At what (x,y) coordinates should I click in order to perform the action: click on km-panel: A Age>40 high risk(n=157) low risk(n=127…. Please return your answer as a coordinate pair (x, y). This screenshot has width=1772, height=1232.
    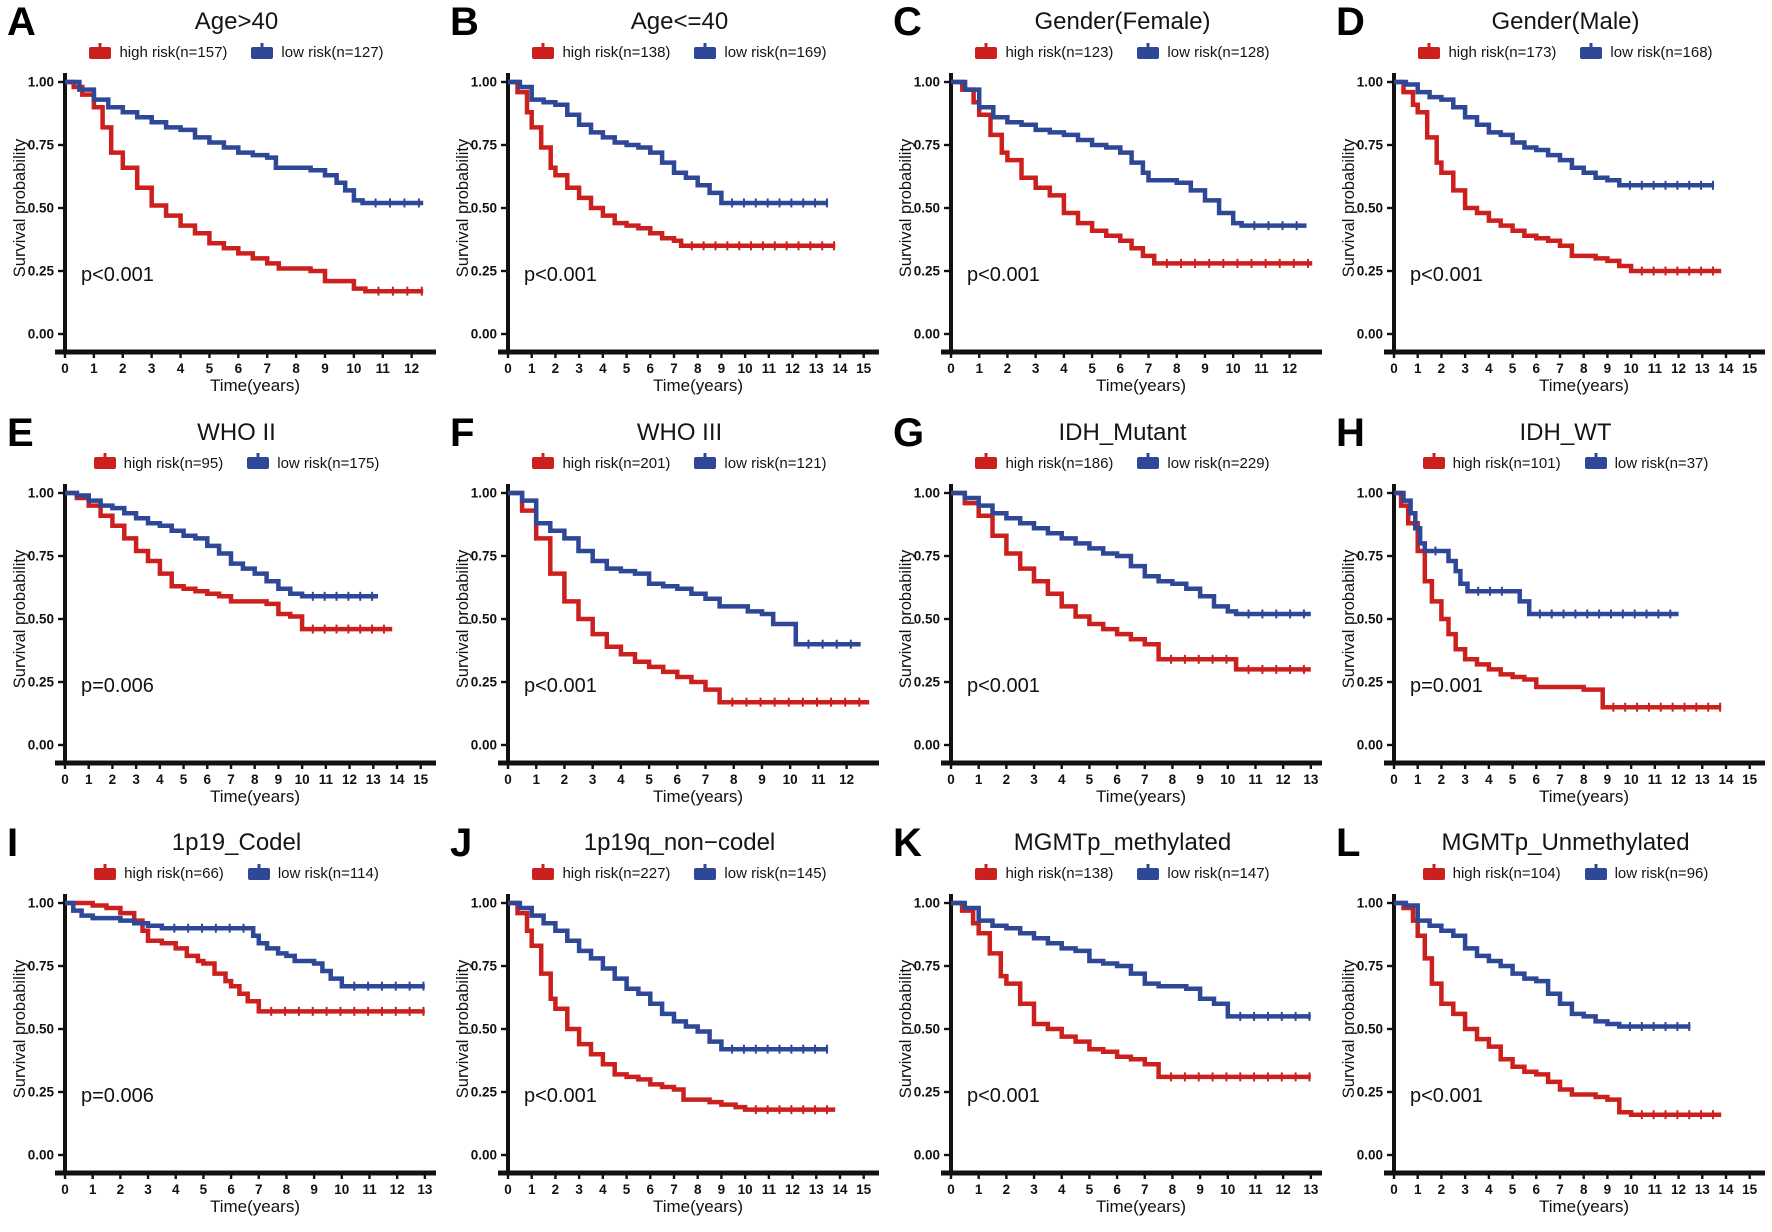
    Looking at the image, I should click on (221, 205).